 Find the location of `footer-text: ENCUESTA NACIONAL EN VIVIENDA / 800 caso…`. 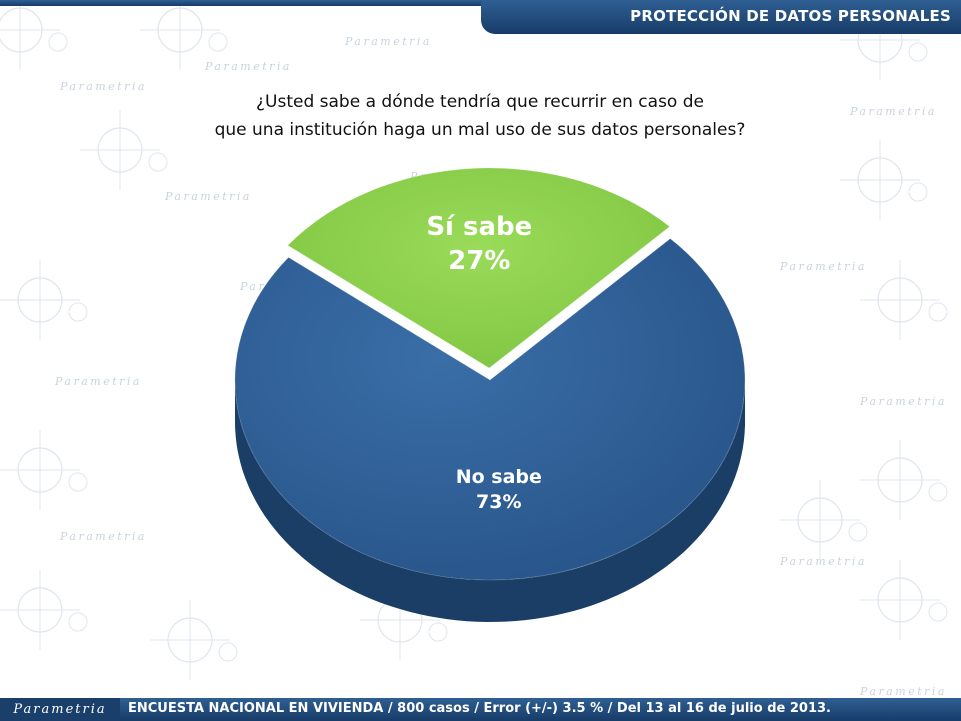

footer-text: ENCUESTA NACIONAL EN VIVIENDA / 800 caso… is located at coordinates (479, 708).